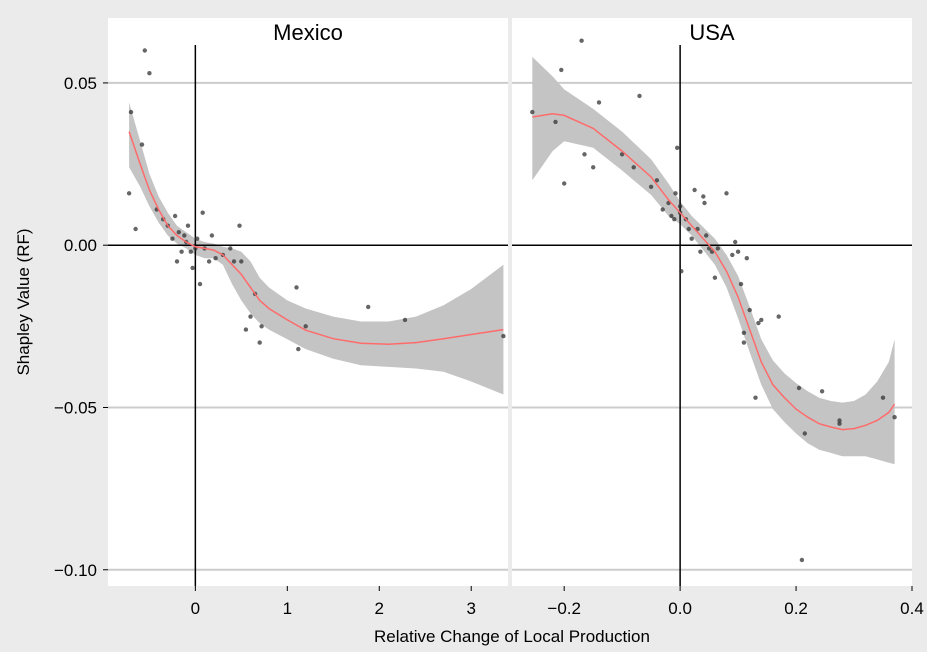 The image size is (927, 652). Describe the element at coordinates (287, 608) in the screenshot. I see `x-tick-label: 1` at that location.